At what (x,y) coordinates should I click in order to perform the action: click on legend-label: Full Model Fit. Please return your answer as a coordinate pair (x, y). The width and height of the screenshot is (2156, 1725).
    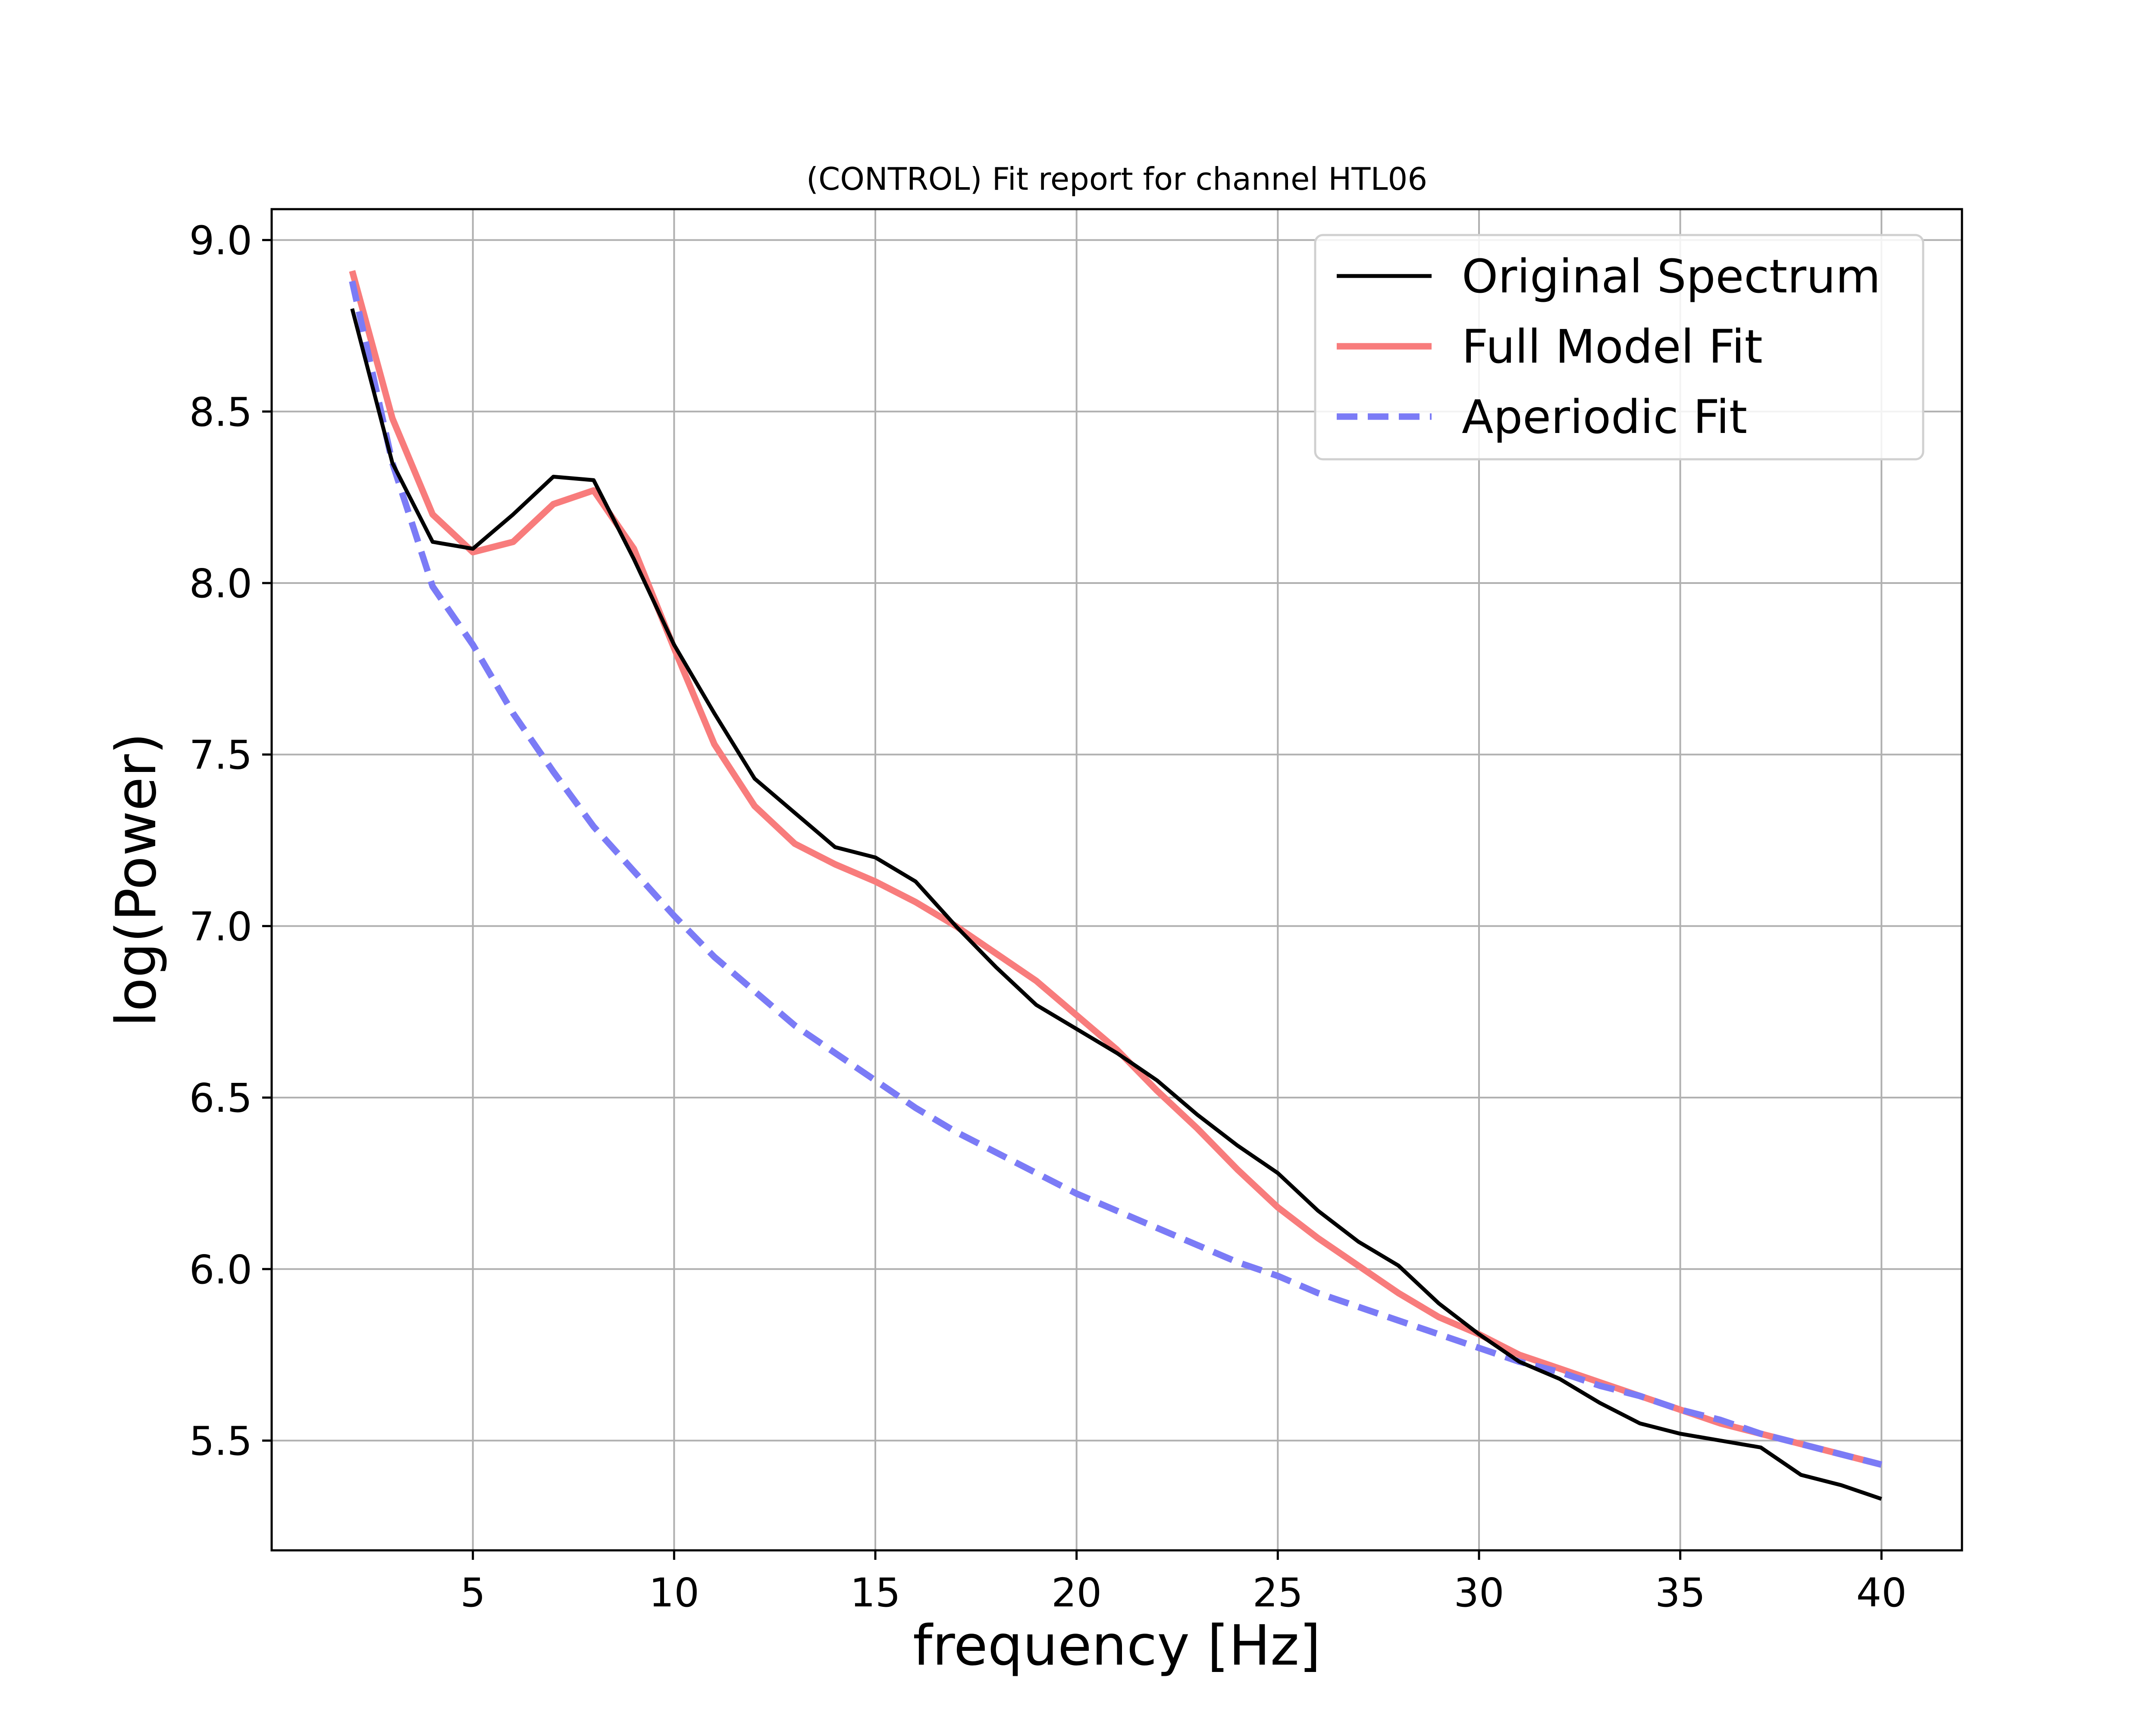
    Looking at the image, I should click on (1612, 347).